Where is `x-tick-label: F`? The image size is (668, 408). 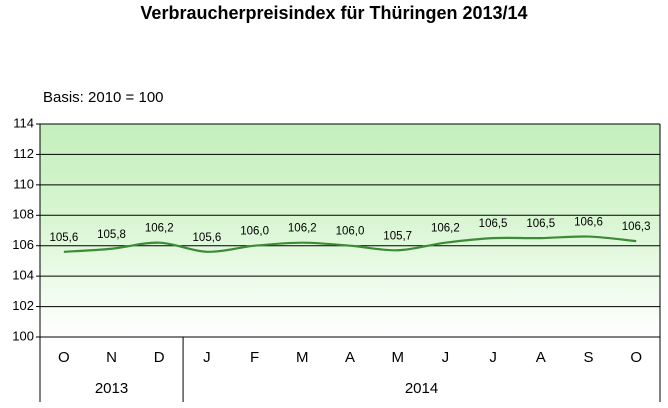 x-tick-label: F is located at coordinates (254, 357).